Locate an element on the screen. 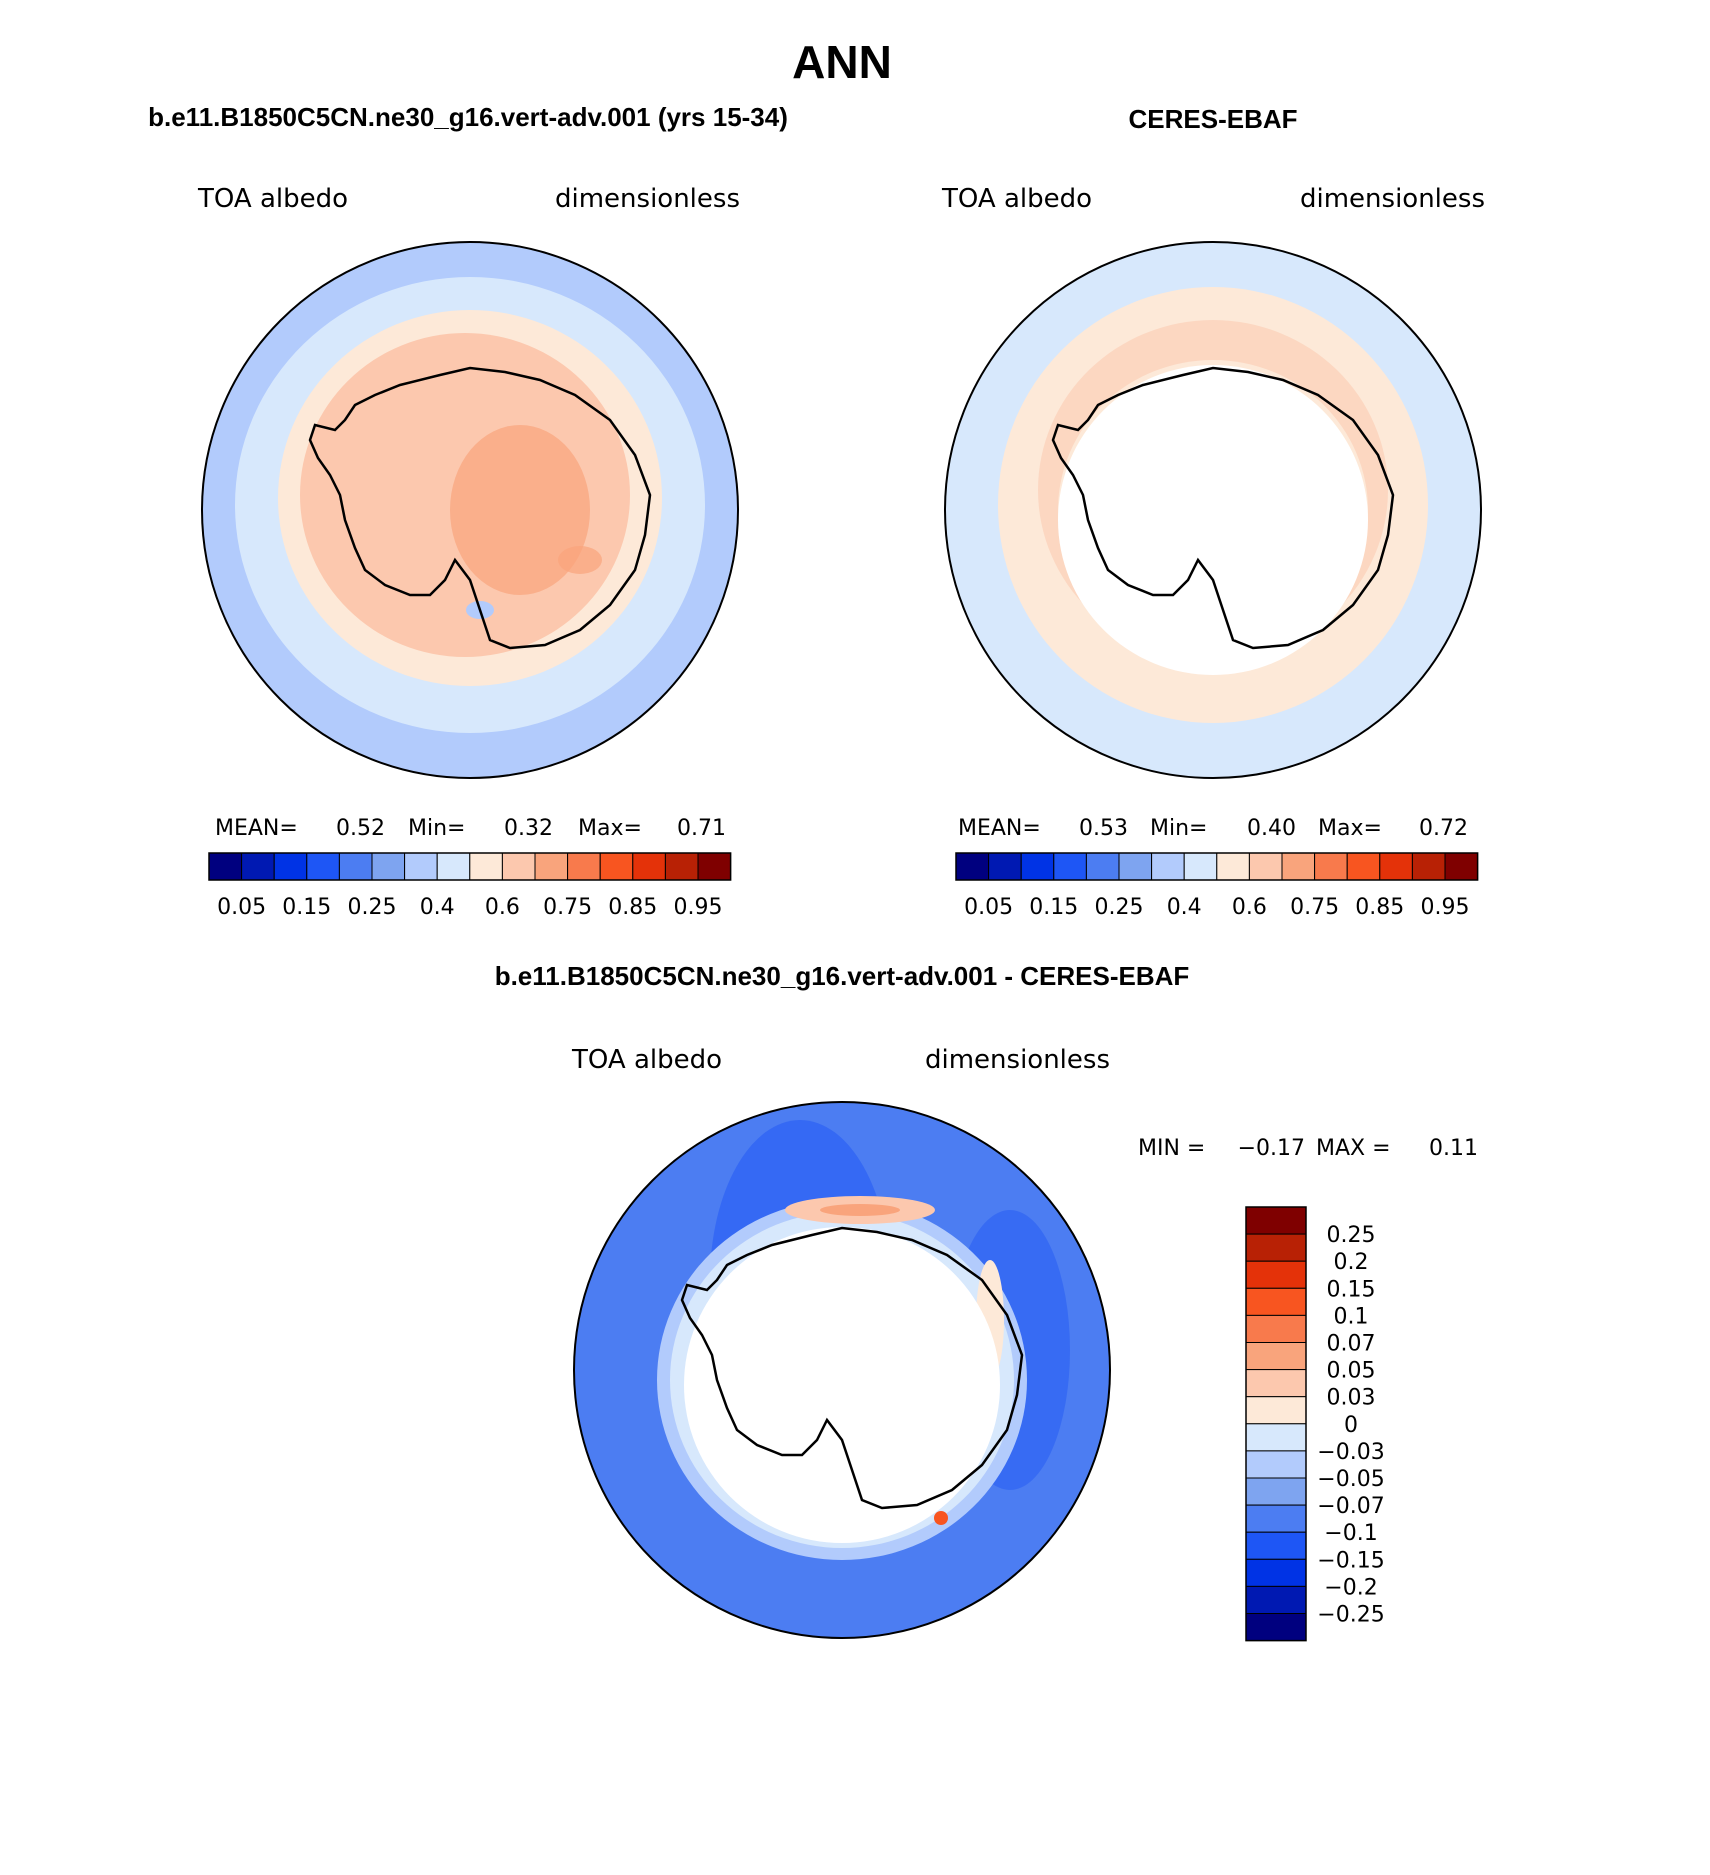 Image resolution: width=1710 pixels, height=1875 pixels. units-label: dimensionless is located at coordinates (1017, 1060).